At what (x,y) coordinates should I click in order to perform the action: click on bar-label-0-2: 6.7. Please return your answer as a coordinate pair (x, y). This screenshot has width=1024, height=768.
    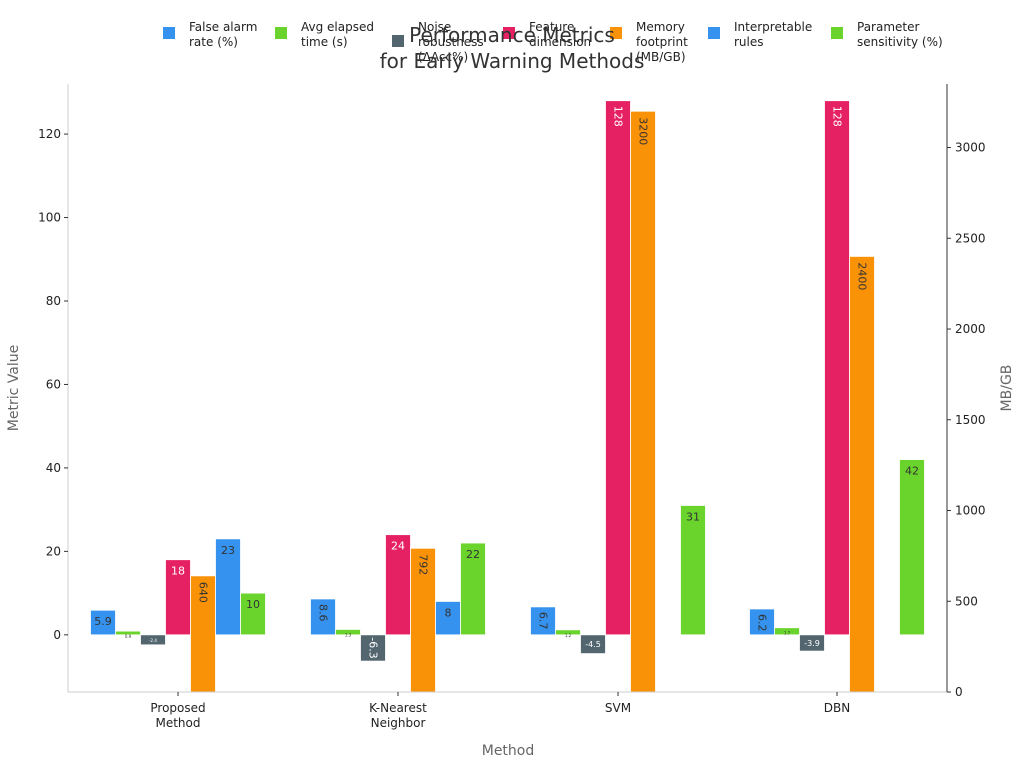
    Looking at the image, I should click on (543, 621).